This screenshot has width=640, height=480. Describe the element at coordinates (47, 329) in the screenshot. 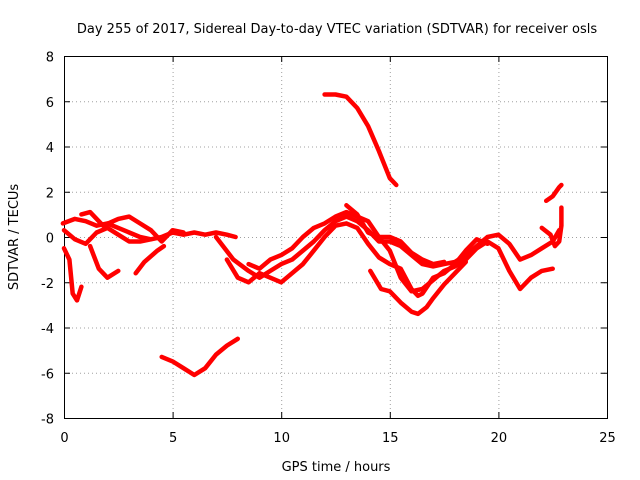

I see `y-tick-label: -4` at that location.